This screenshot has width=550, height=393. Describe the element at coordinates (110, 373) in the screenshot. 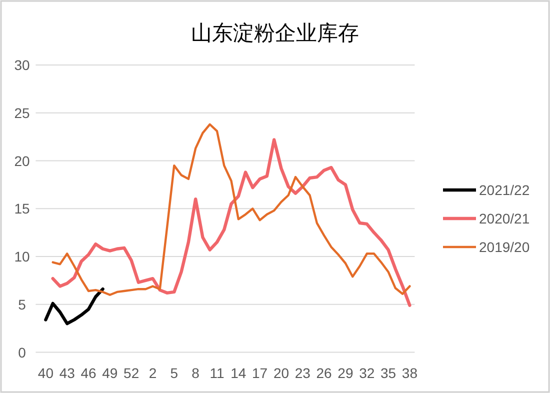

I see `x-tick-label: 49` at that location.